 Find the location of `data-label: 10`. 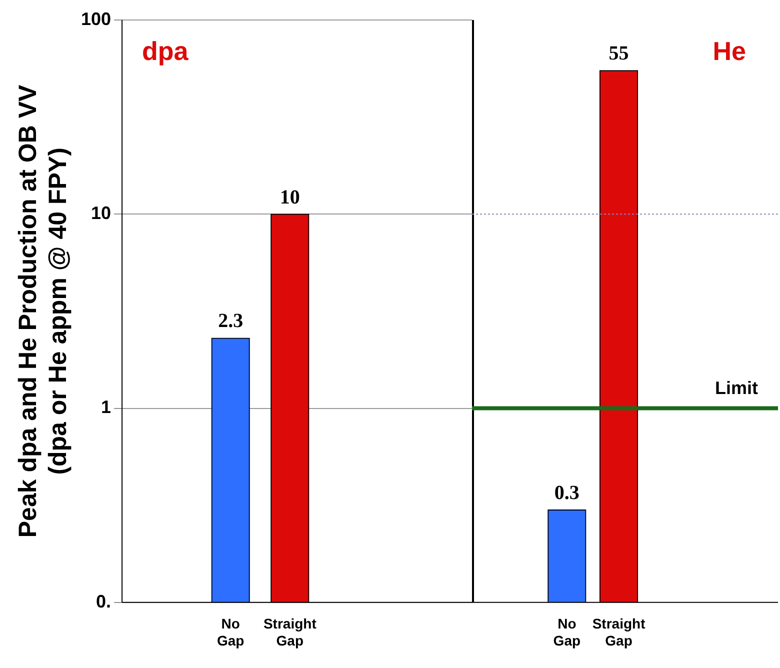

data-label: 10 is located at coordinates (290, 197).